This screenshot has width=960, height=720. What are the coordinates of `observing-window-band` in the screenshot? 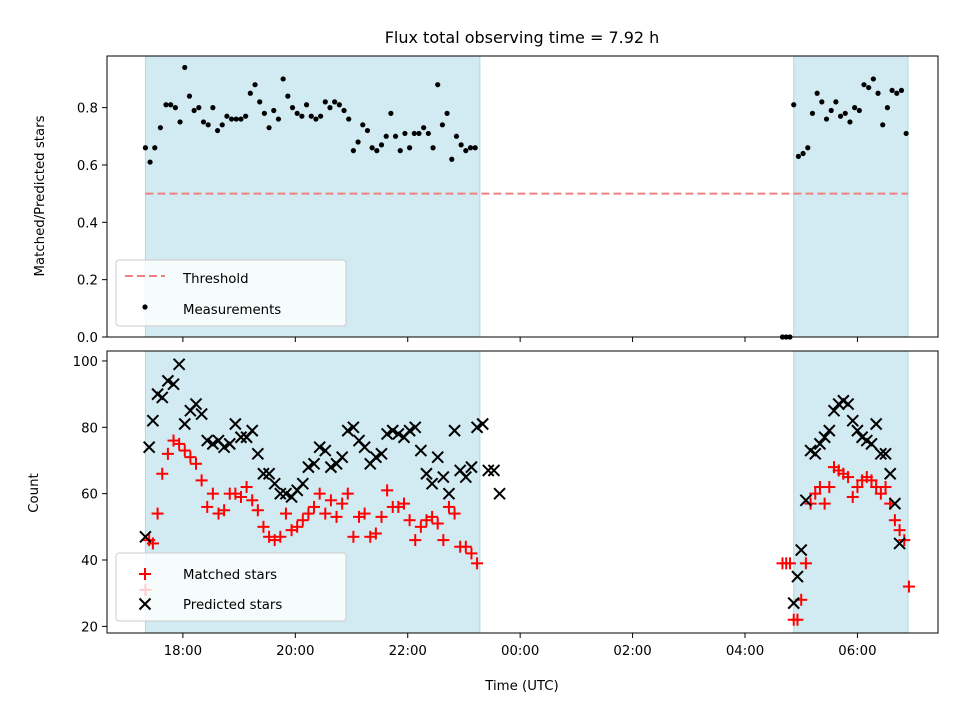 It's located at (851, 492).